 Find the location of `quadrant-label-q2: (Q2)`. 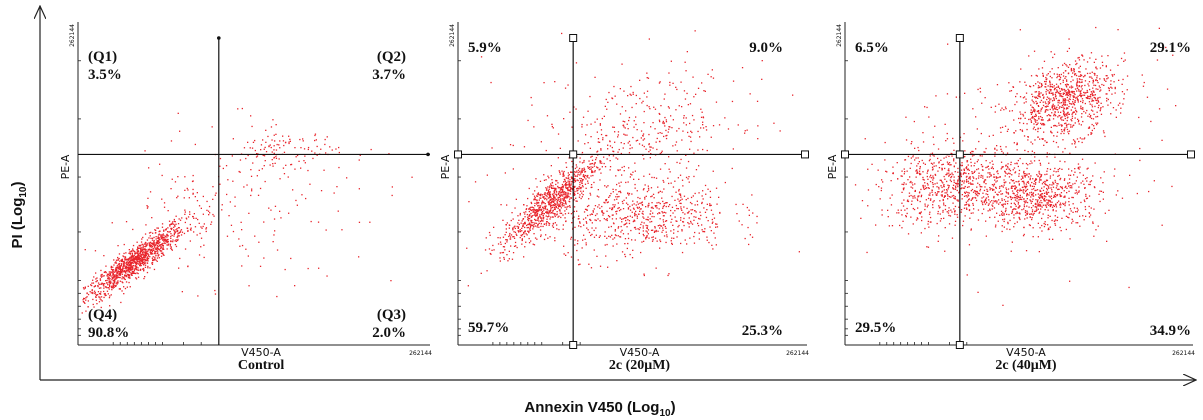

quadrant-label-q2: (Q2) is located at coordinates (391, 57).